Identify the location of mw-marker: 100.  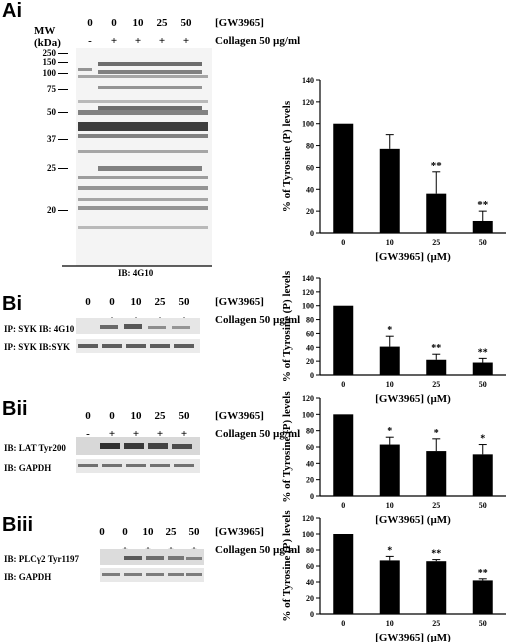
(49, 73).